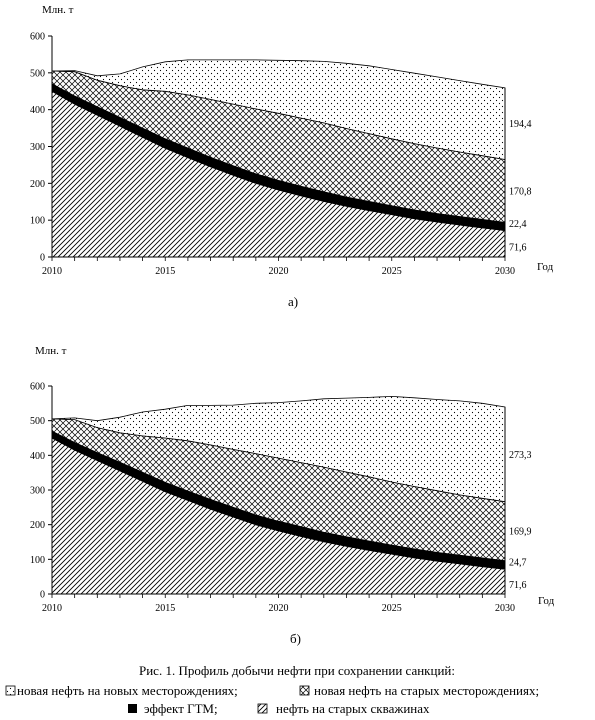  Describe the element at coordinates (304, 690) in the screenshot. I see `legend-swatch-new-old-fields` at that location.